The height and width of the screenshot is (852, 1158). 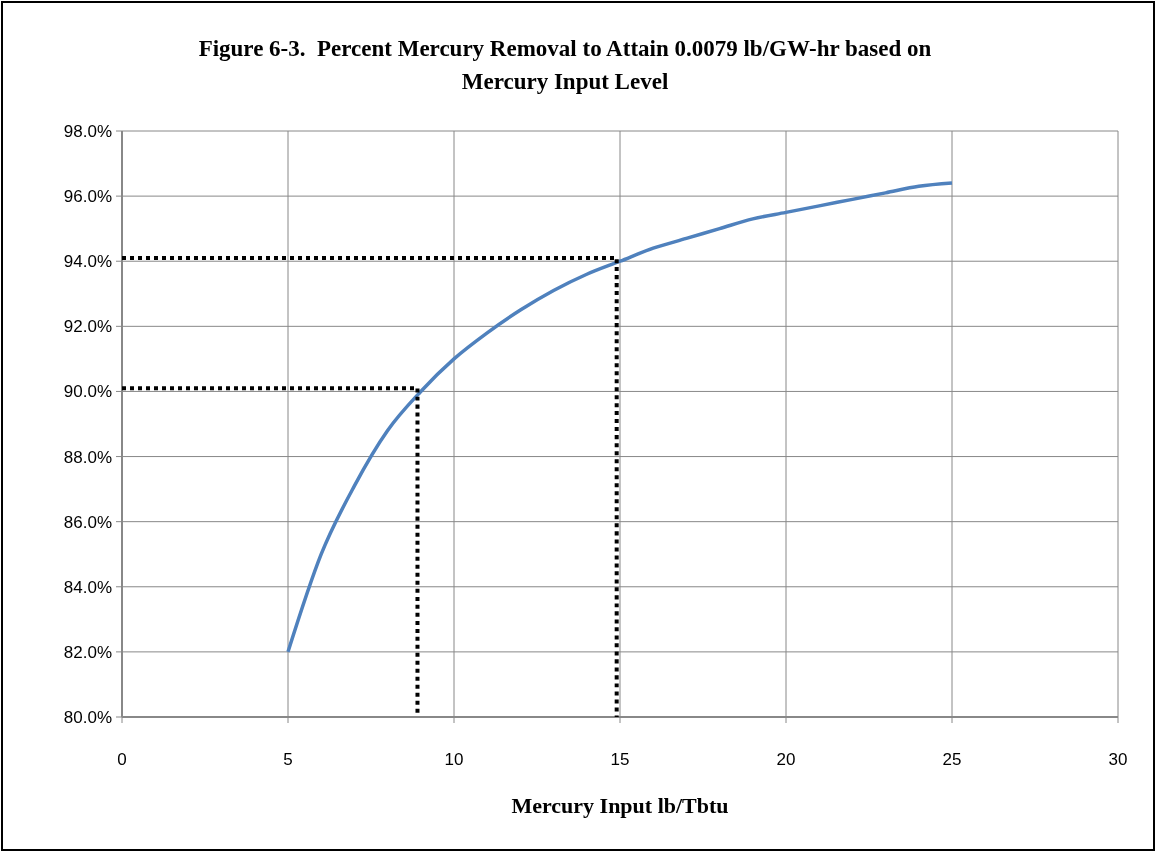 I want to click on chart-title: Figure 6-3. Percent Mercury Removal to Attain 0.0079 lb/GW-hr based on Mercury Input Level, so click(x=565, y=65).